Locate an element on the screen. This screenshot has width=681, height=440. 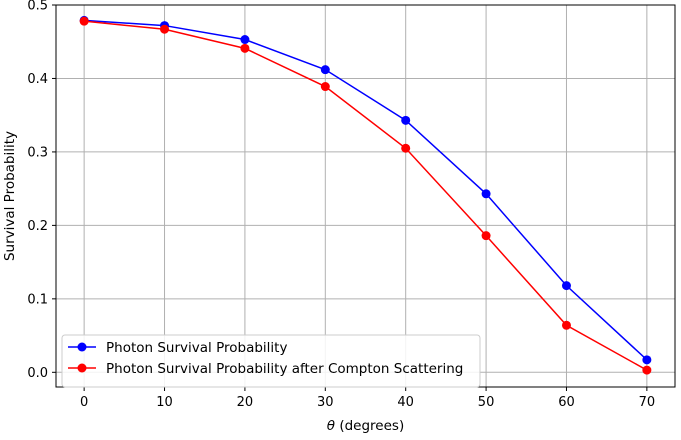
x-tick-label: 0 is located at coordinates (84, 402).